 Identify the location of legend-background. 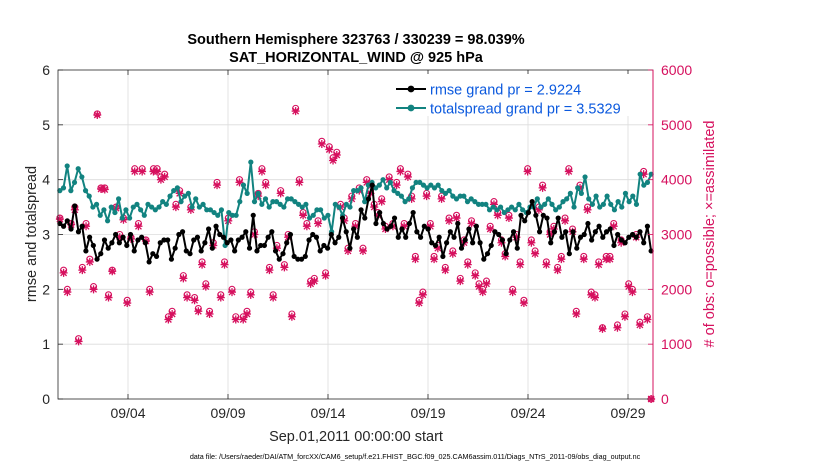
(521, 95).